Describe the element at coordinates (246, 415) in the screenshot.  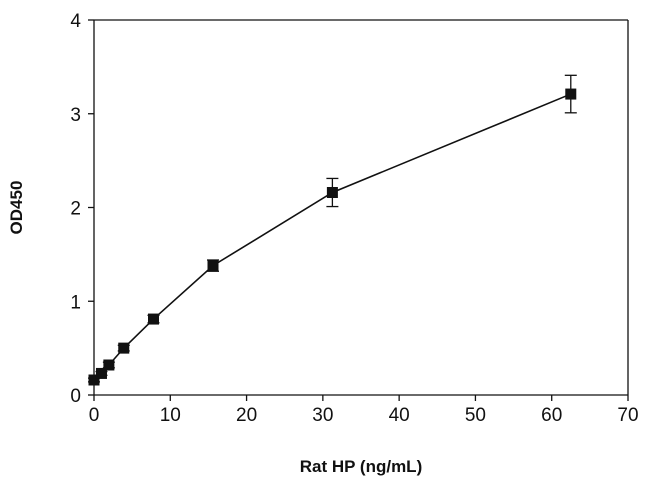
I see `x-tick-label: 20` at that location.